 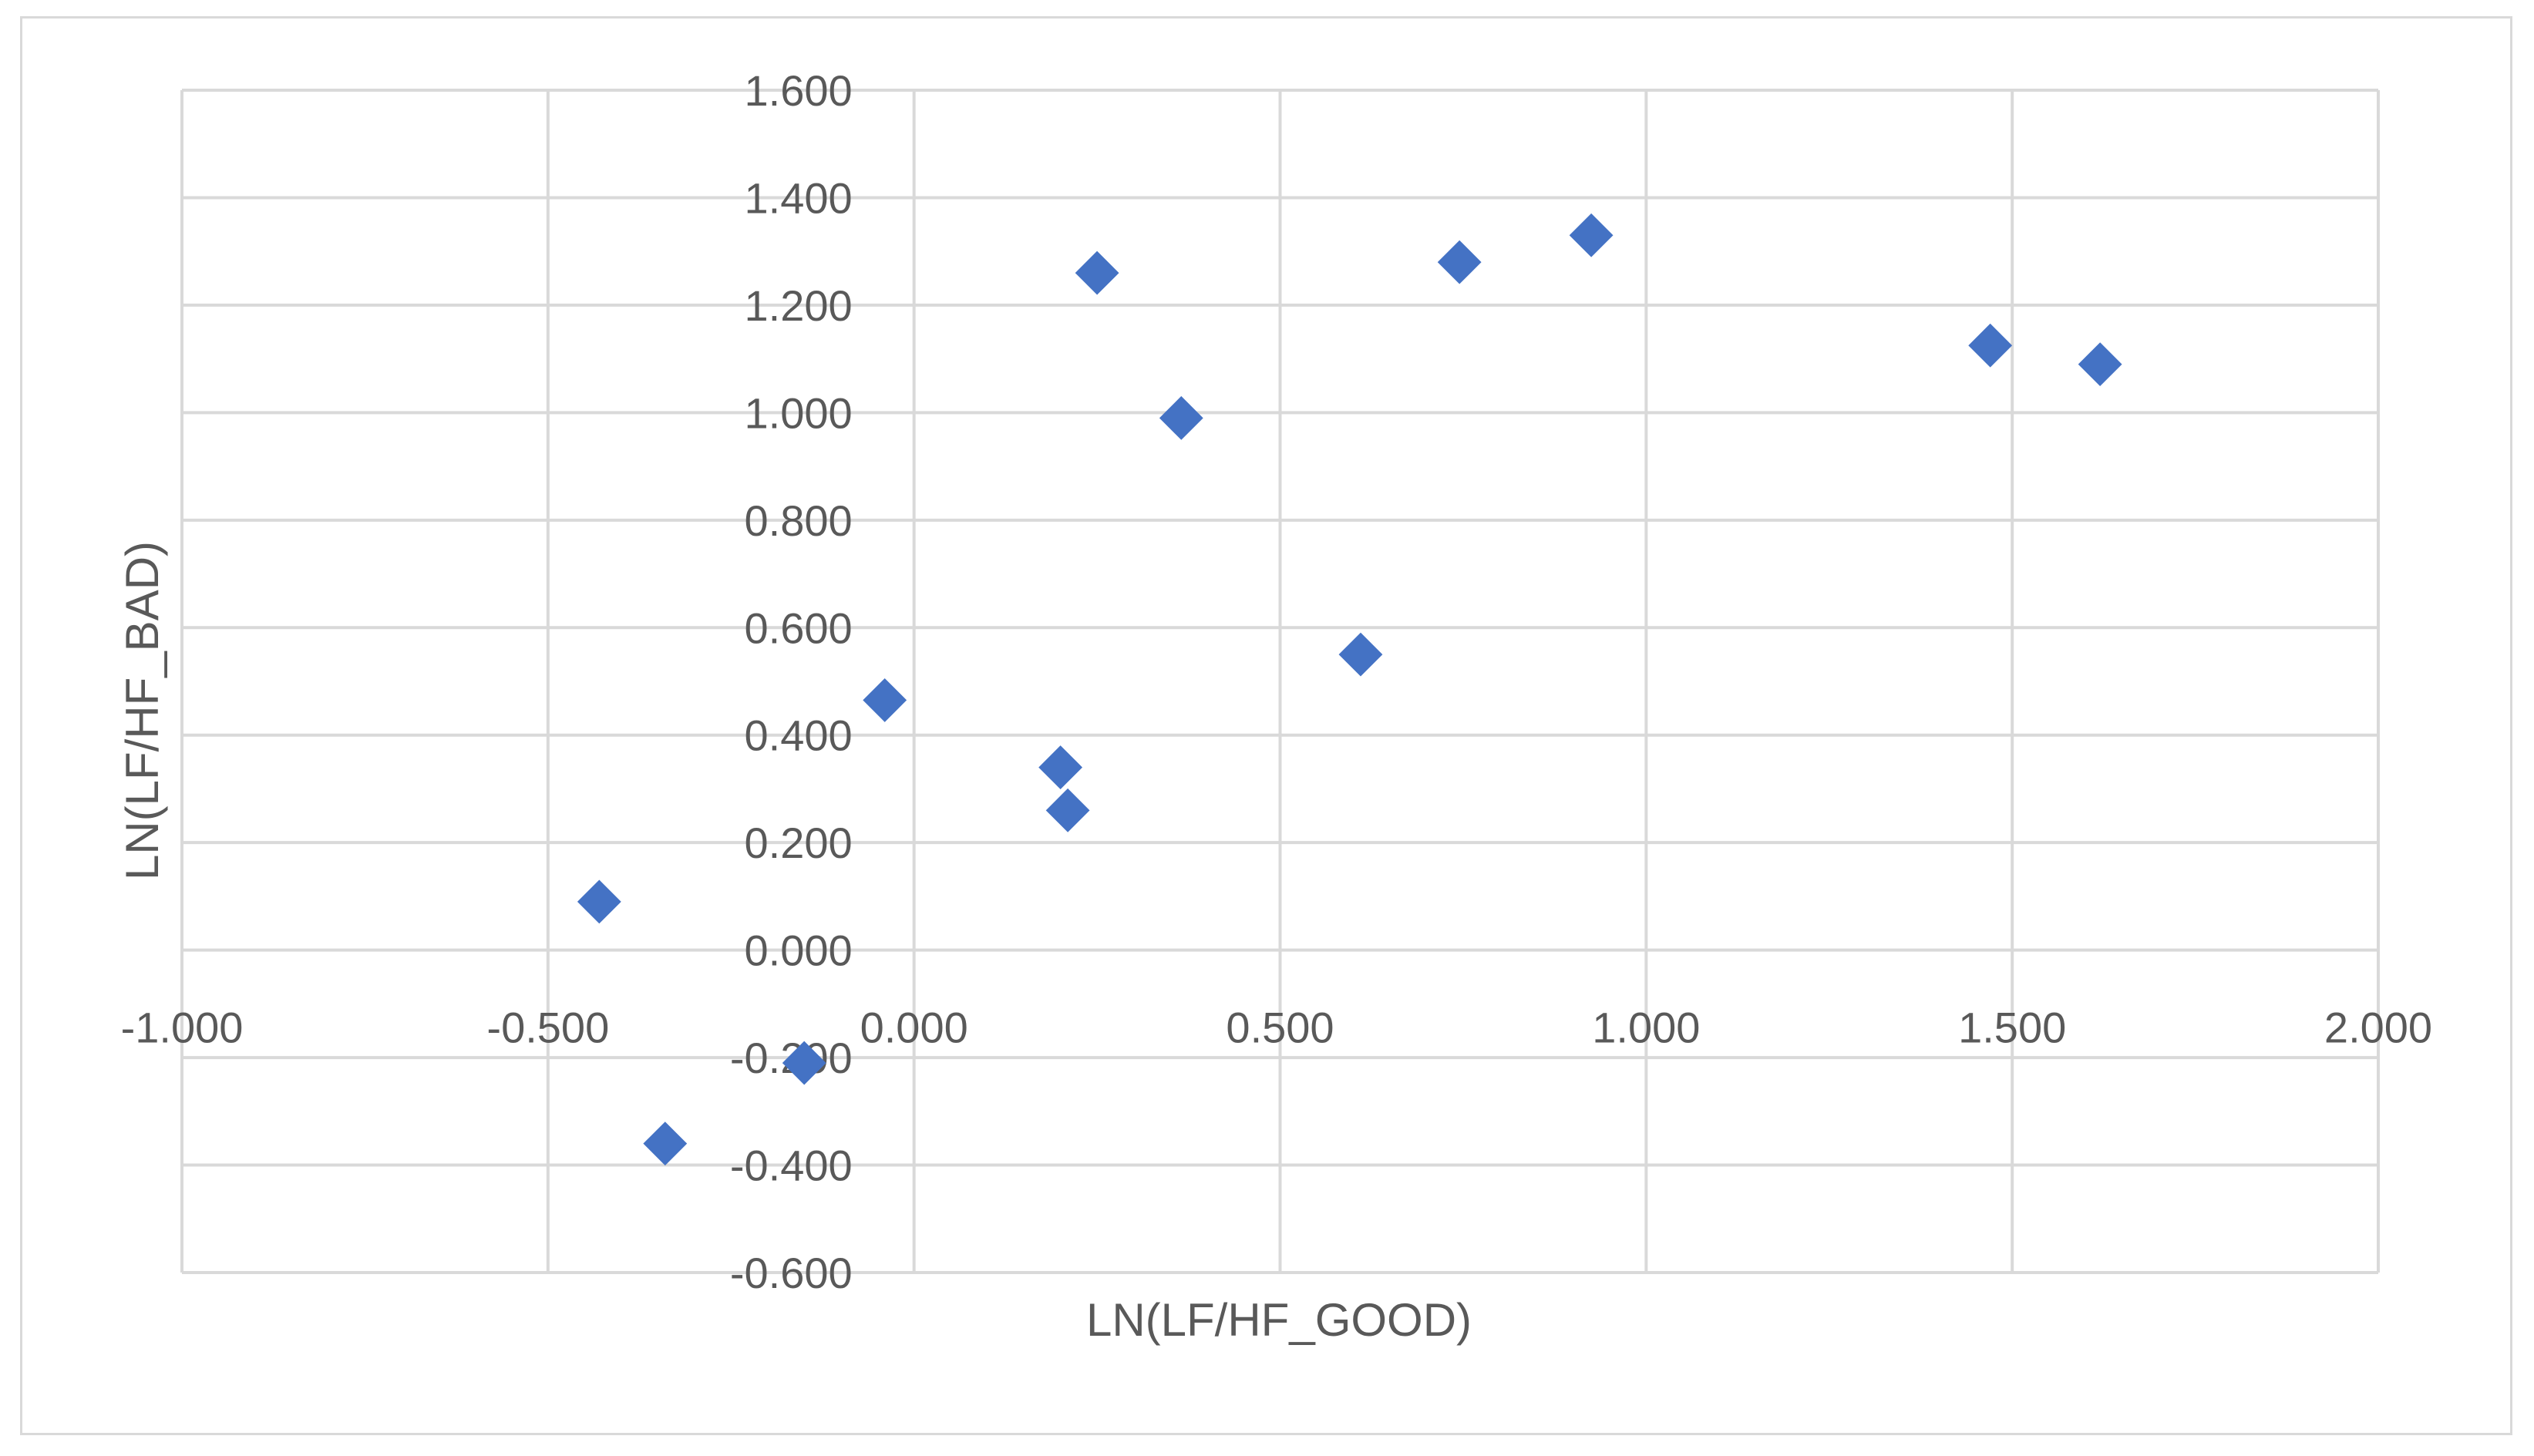 I want to click on y-tick-label: 0.200, so click(x=799, y=843).